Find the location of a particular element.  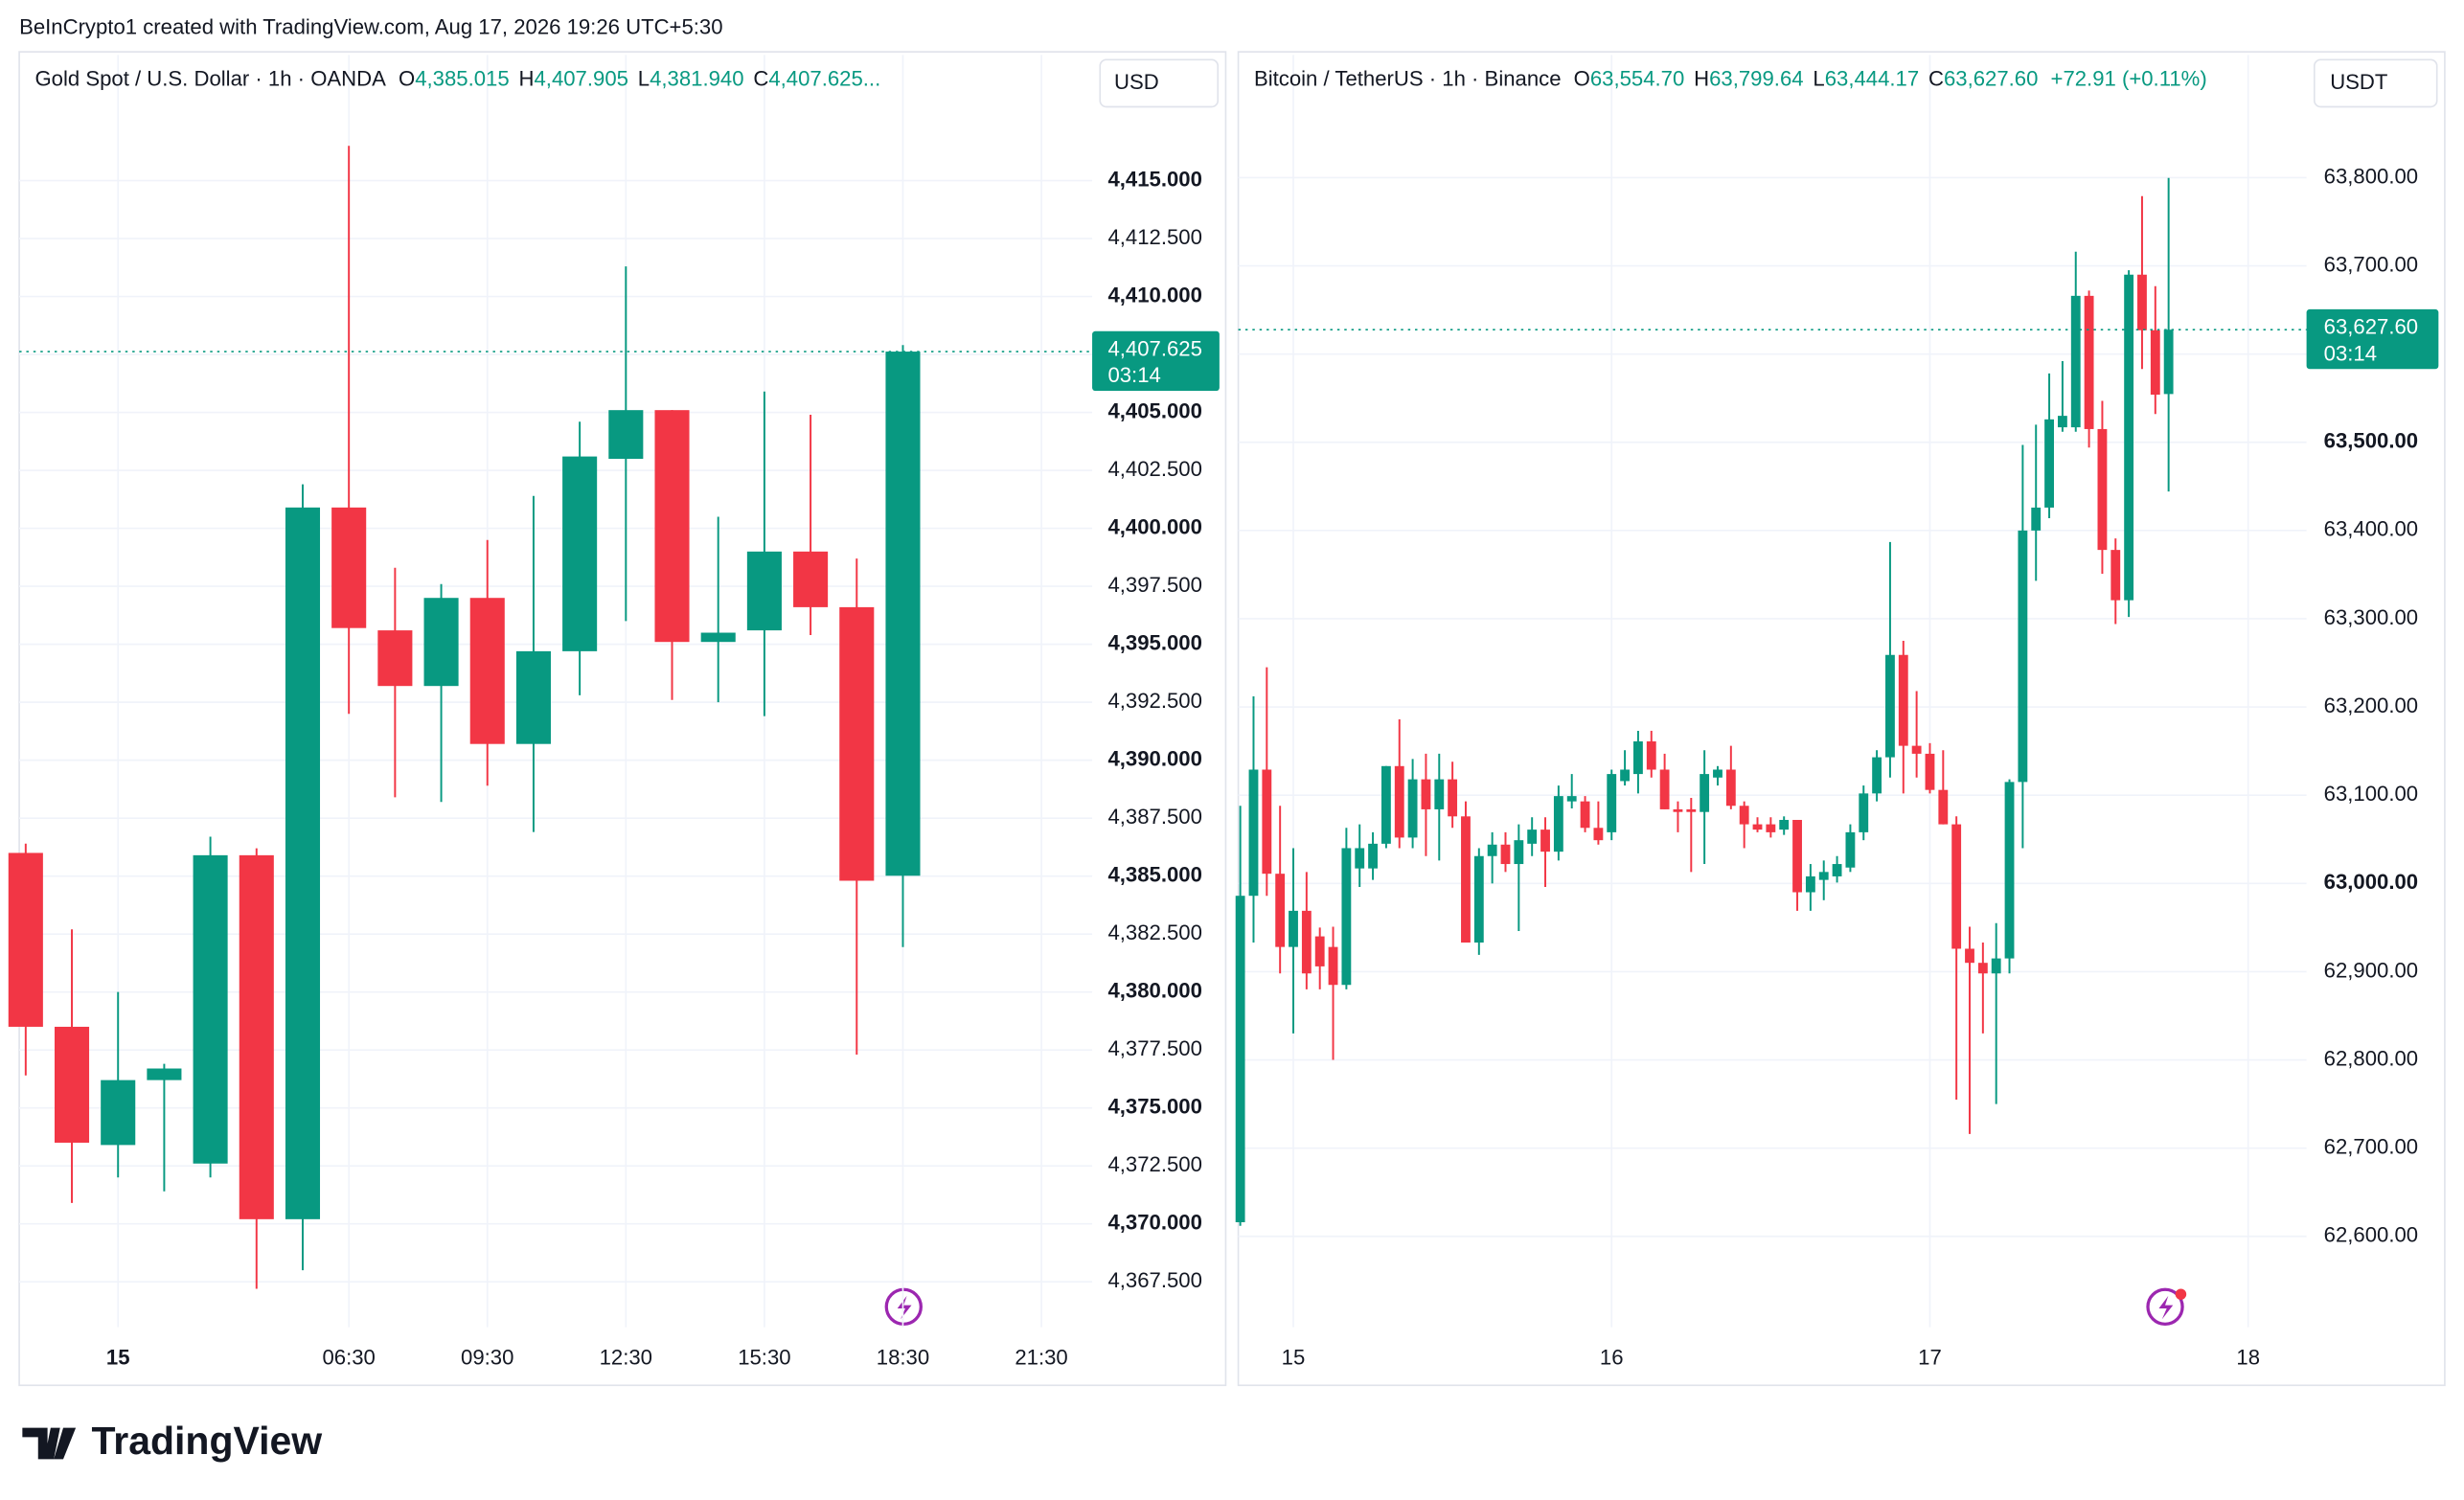

y-tick-label: 63,500.00 is located at coordinates (2371, 441).